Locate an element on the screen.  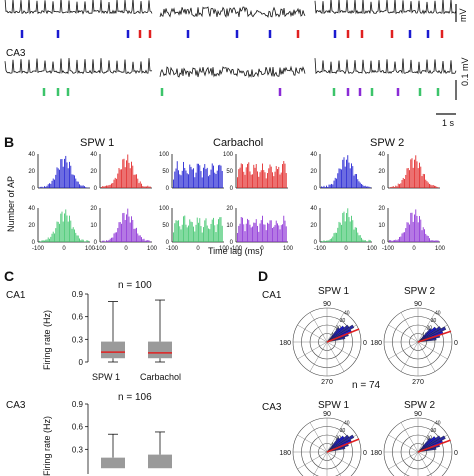
polar-plot-ca3-spw2-bottom: 90180010203040 is located at coordinates (414, 443).